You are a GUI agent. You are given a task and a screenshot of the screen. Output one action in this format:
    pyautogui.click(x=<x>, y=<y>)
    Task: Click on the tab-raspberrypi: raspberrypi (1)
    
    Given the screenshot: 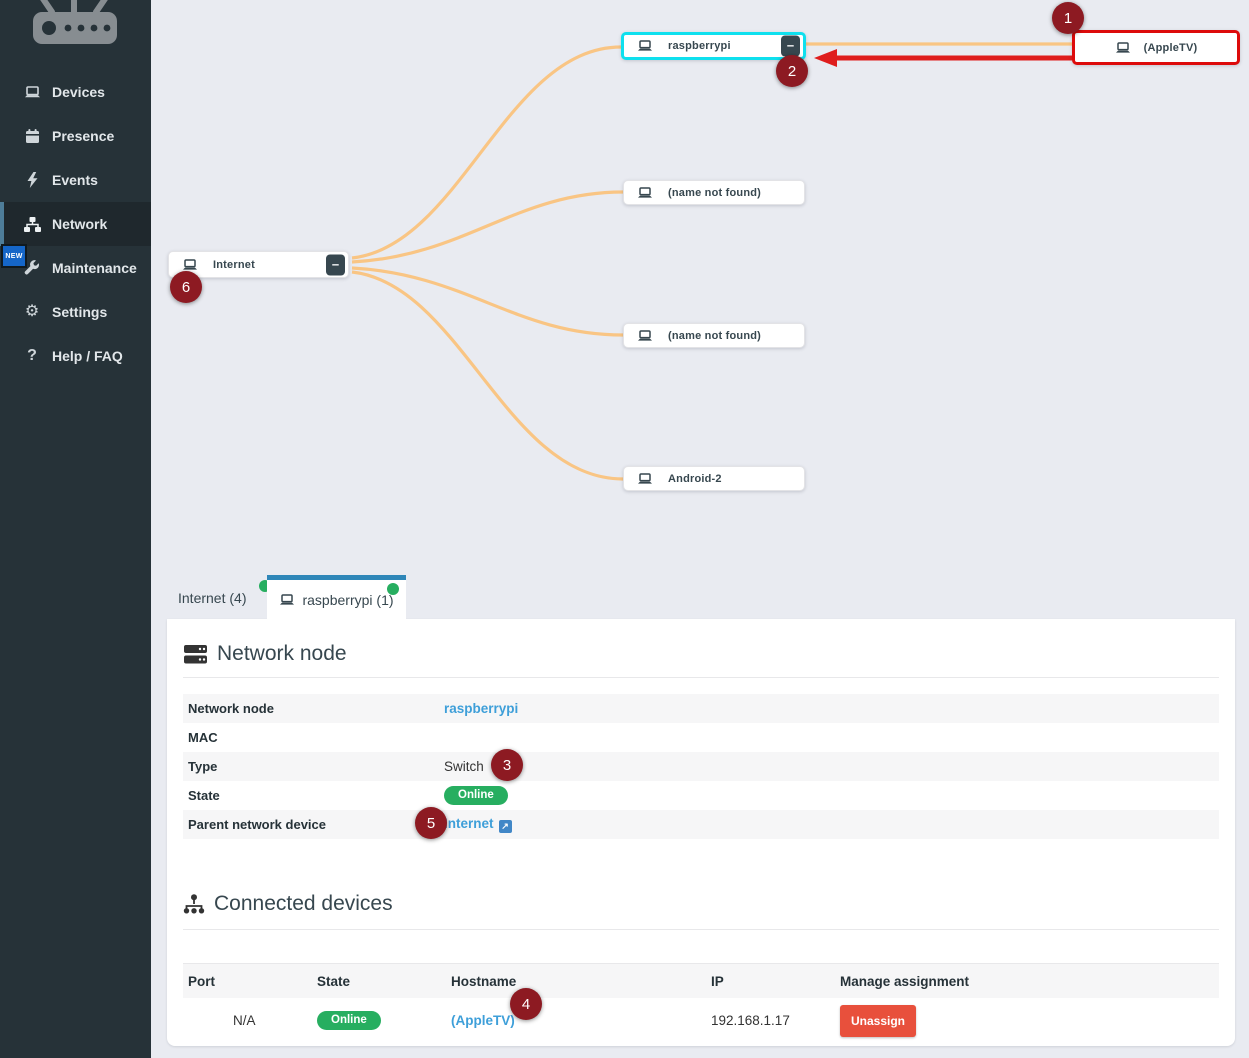 What is the action you would take?
    pyautogui.click(x=336, y=597)
    